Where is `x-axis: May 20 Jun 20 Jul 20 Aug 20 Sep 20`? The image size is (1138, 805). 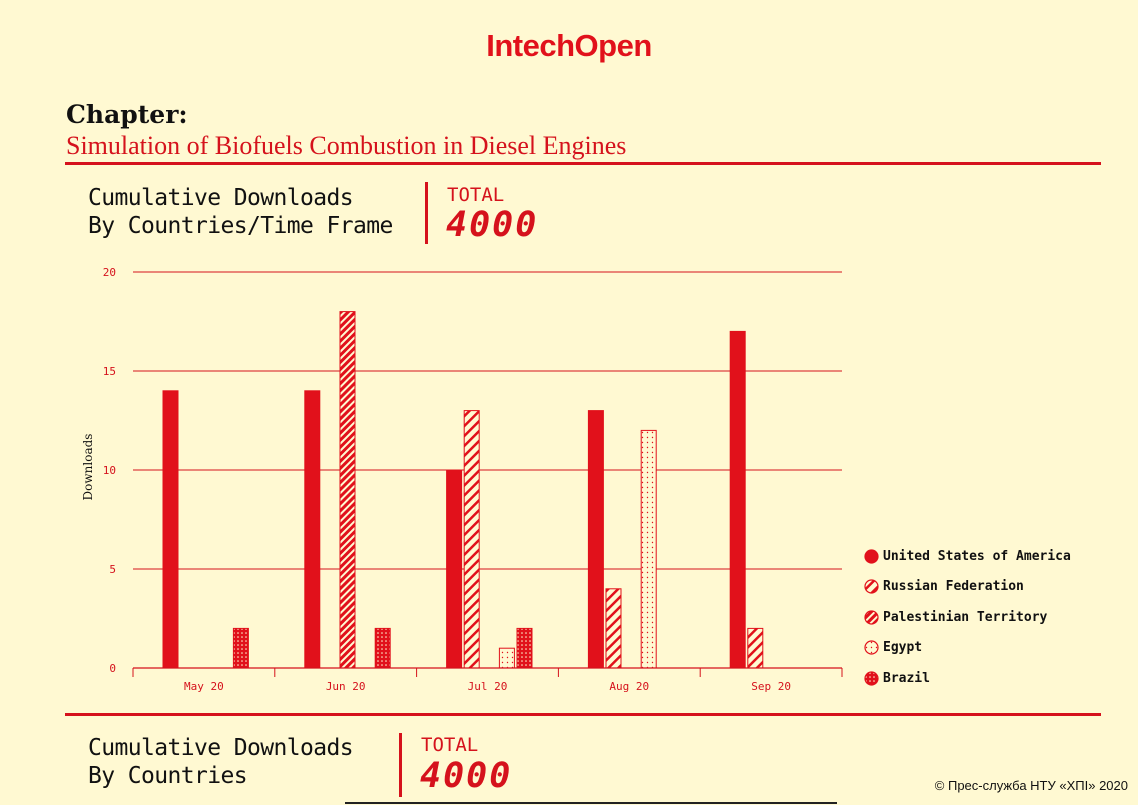
x-axis: May 20 Jun 20 Jul 20 Aug 20 Sep 20 is located at coordinates (487, 680).